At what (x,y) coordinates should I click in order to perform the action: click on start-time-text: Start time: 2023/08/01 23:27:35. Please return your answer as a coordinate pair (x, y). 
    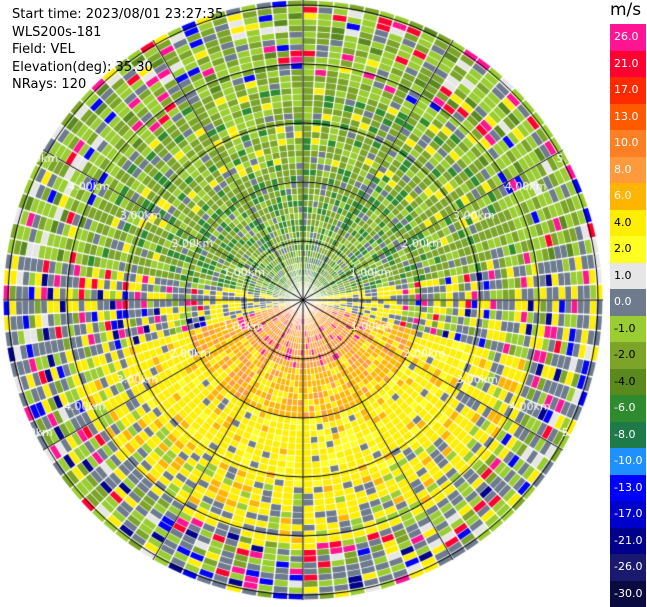
    Looking at the image, I should click on (118, 14).